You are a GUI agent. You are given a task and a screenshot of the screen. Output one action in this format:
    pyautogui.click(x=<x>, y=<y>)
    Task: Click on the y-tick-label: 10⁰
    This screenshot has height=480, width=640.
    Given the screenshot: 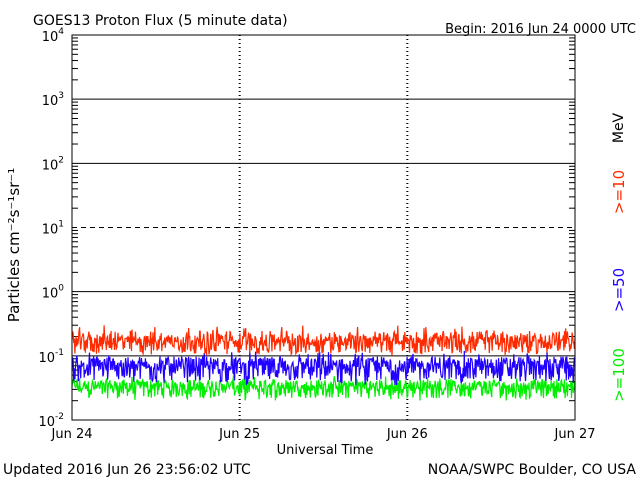 What is the action you would take?
    pyautogui.click(x=53, y=293)
    